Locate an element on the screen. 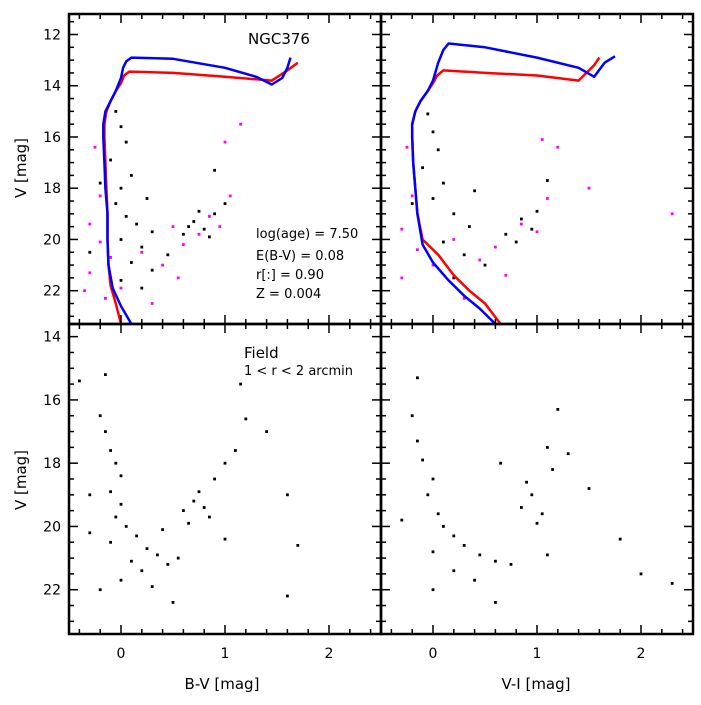  panel-top-left is located at coordinates (191, 190).